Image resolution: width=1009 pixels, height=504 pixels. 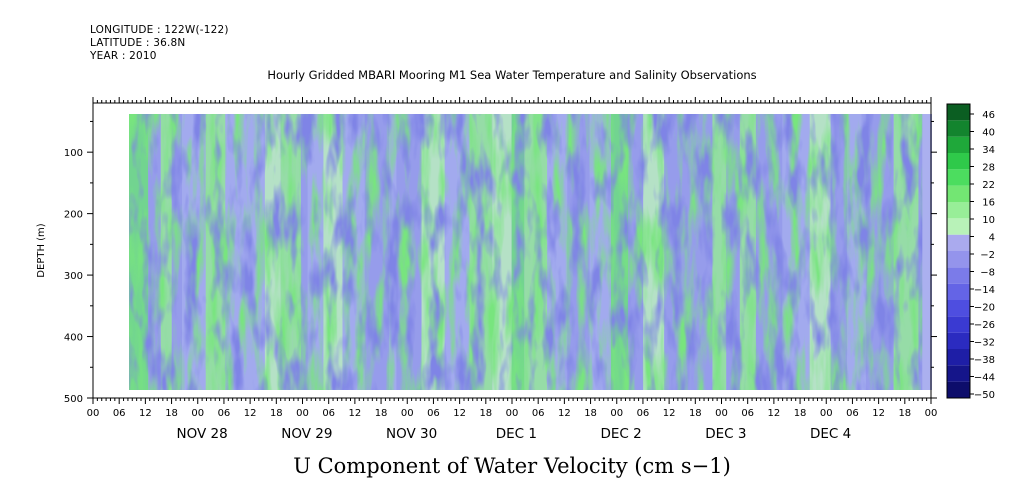 I want to click on colorbar-label: −50, so click(x=984, y=395).